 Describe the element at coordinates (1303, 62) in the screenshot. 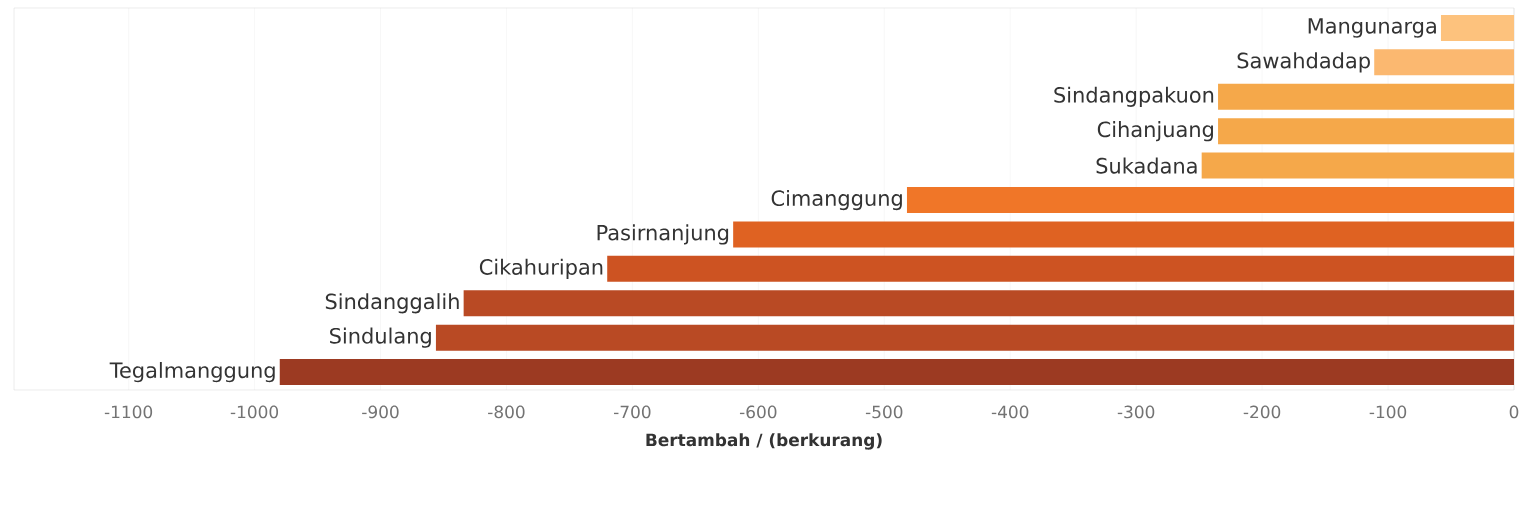

I see `y-tick-label: Sawahdadap` at that location.